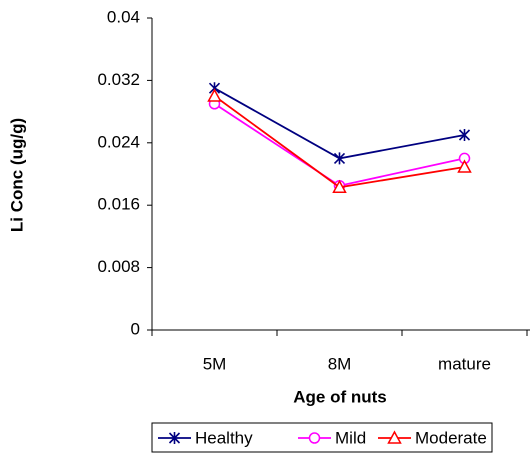  Describe the element at coordinates (118, 266) in the screenshot. I see `y-tick-label: 0.008` at that location.